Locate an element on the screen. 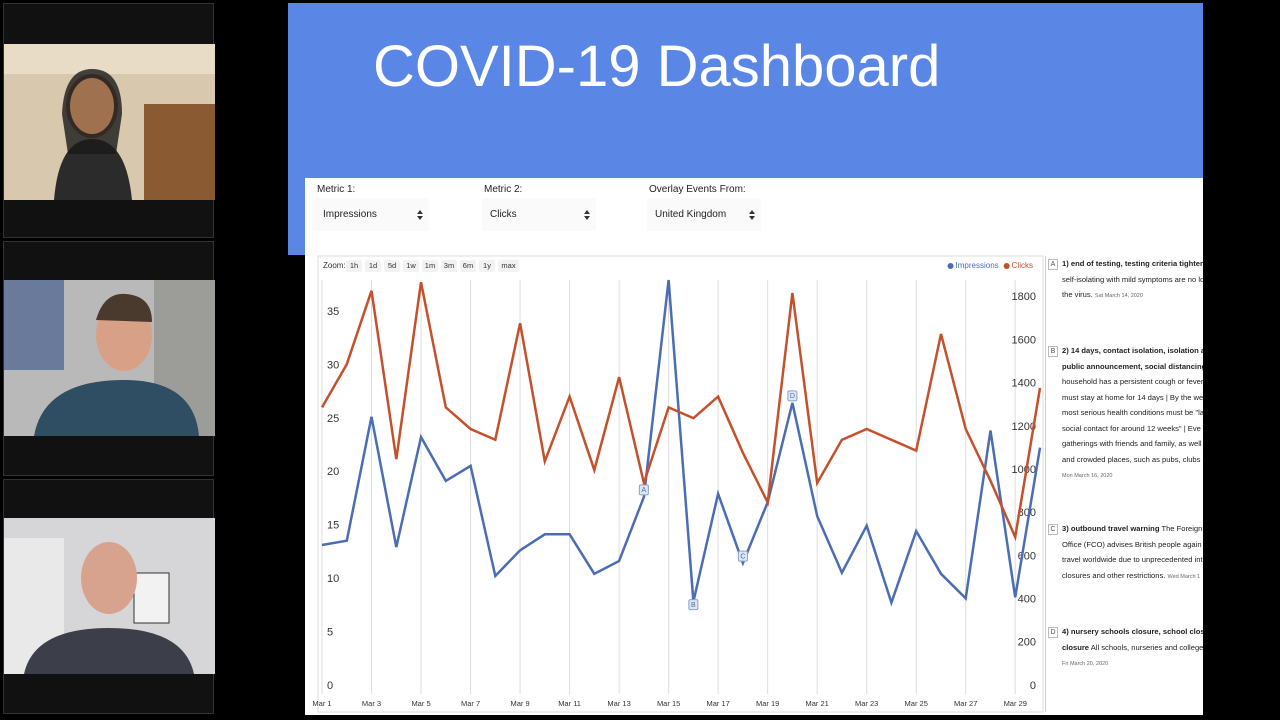 The width and height of the screenshot is (1280, 720). y2-tick-label: 1400 is located at coordinates (1024, 384).